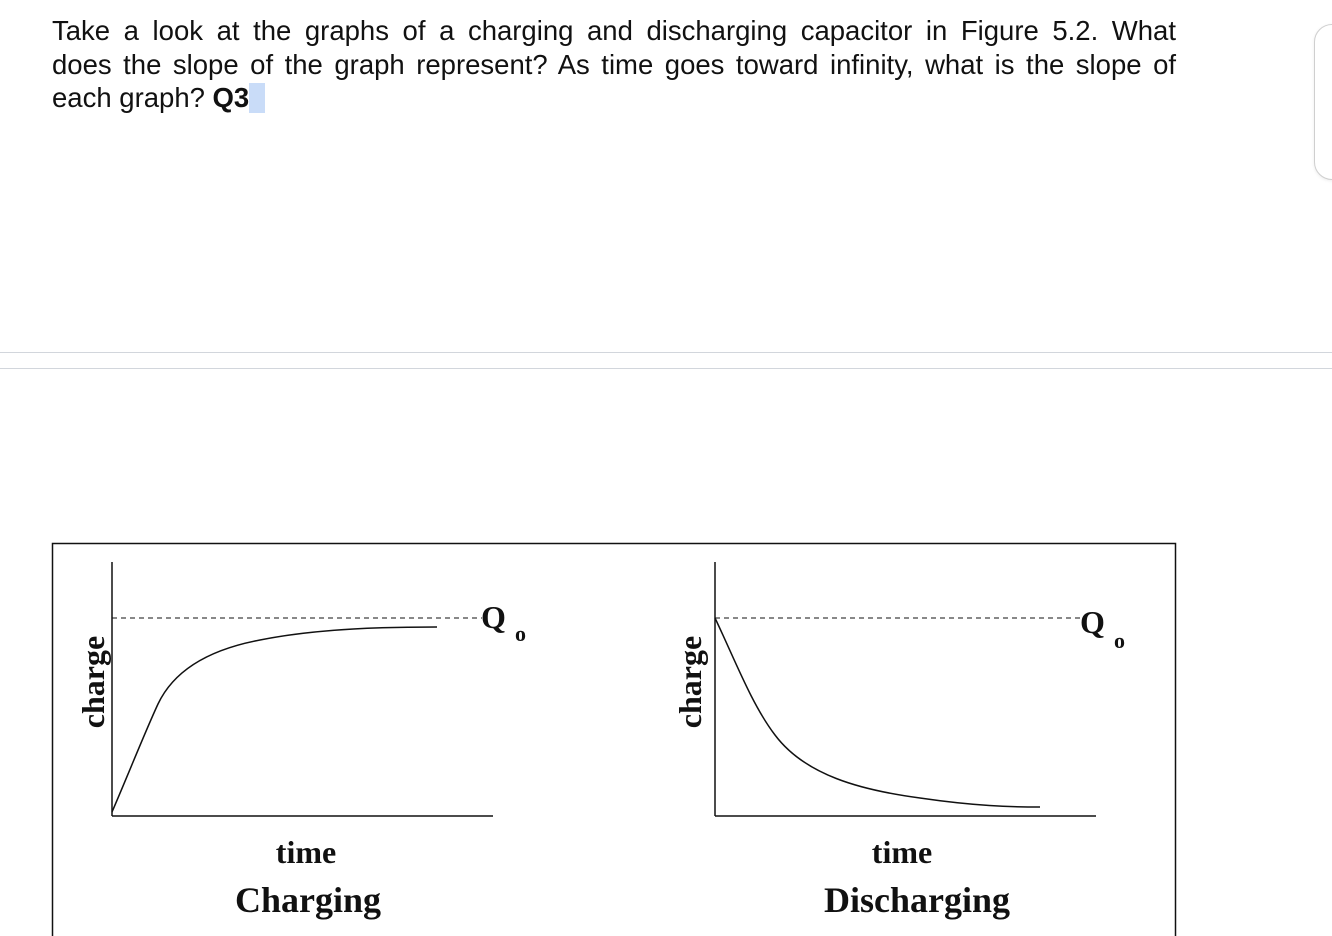 The height and width of the screenshot is (936, 1332). I want to click on discharging-curve, so click(877, 712).